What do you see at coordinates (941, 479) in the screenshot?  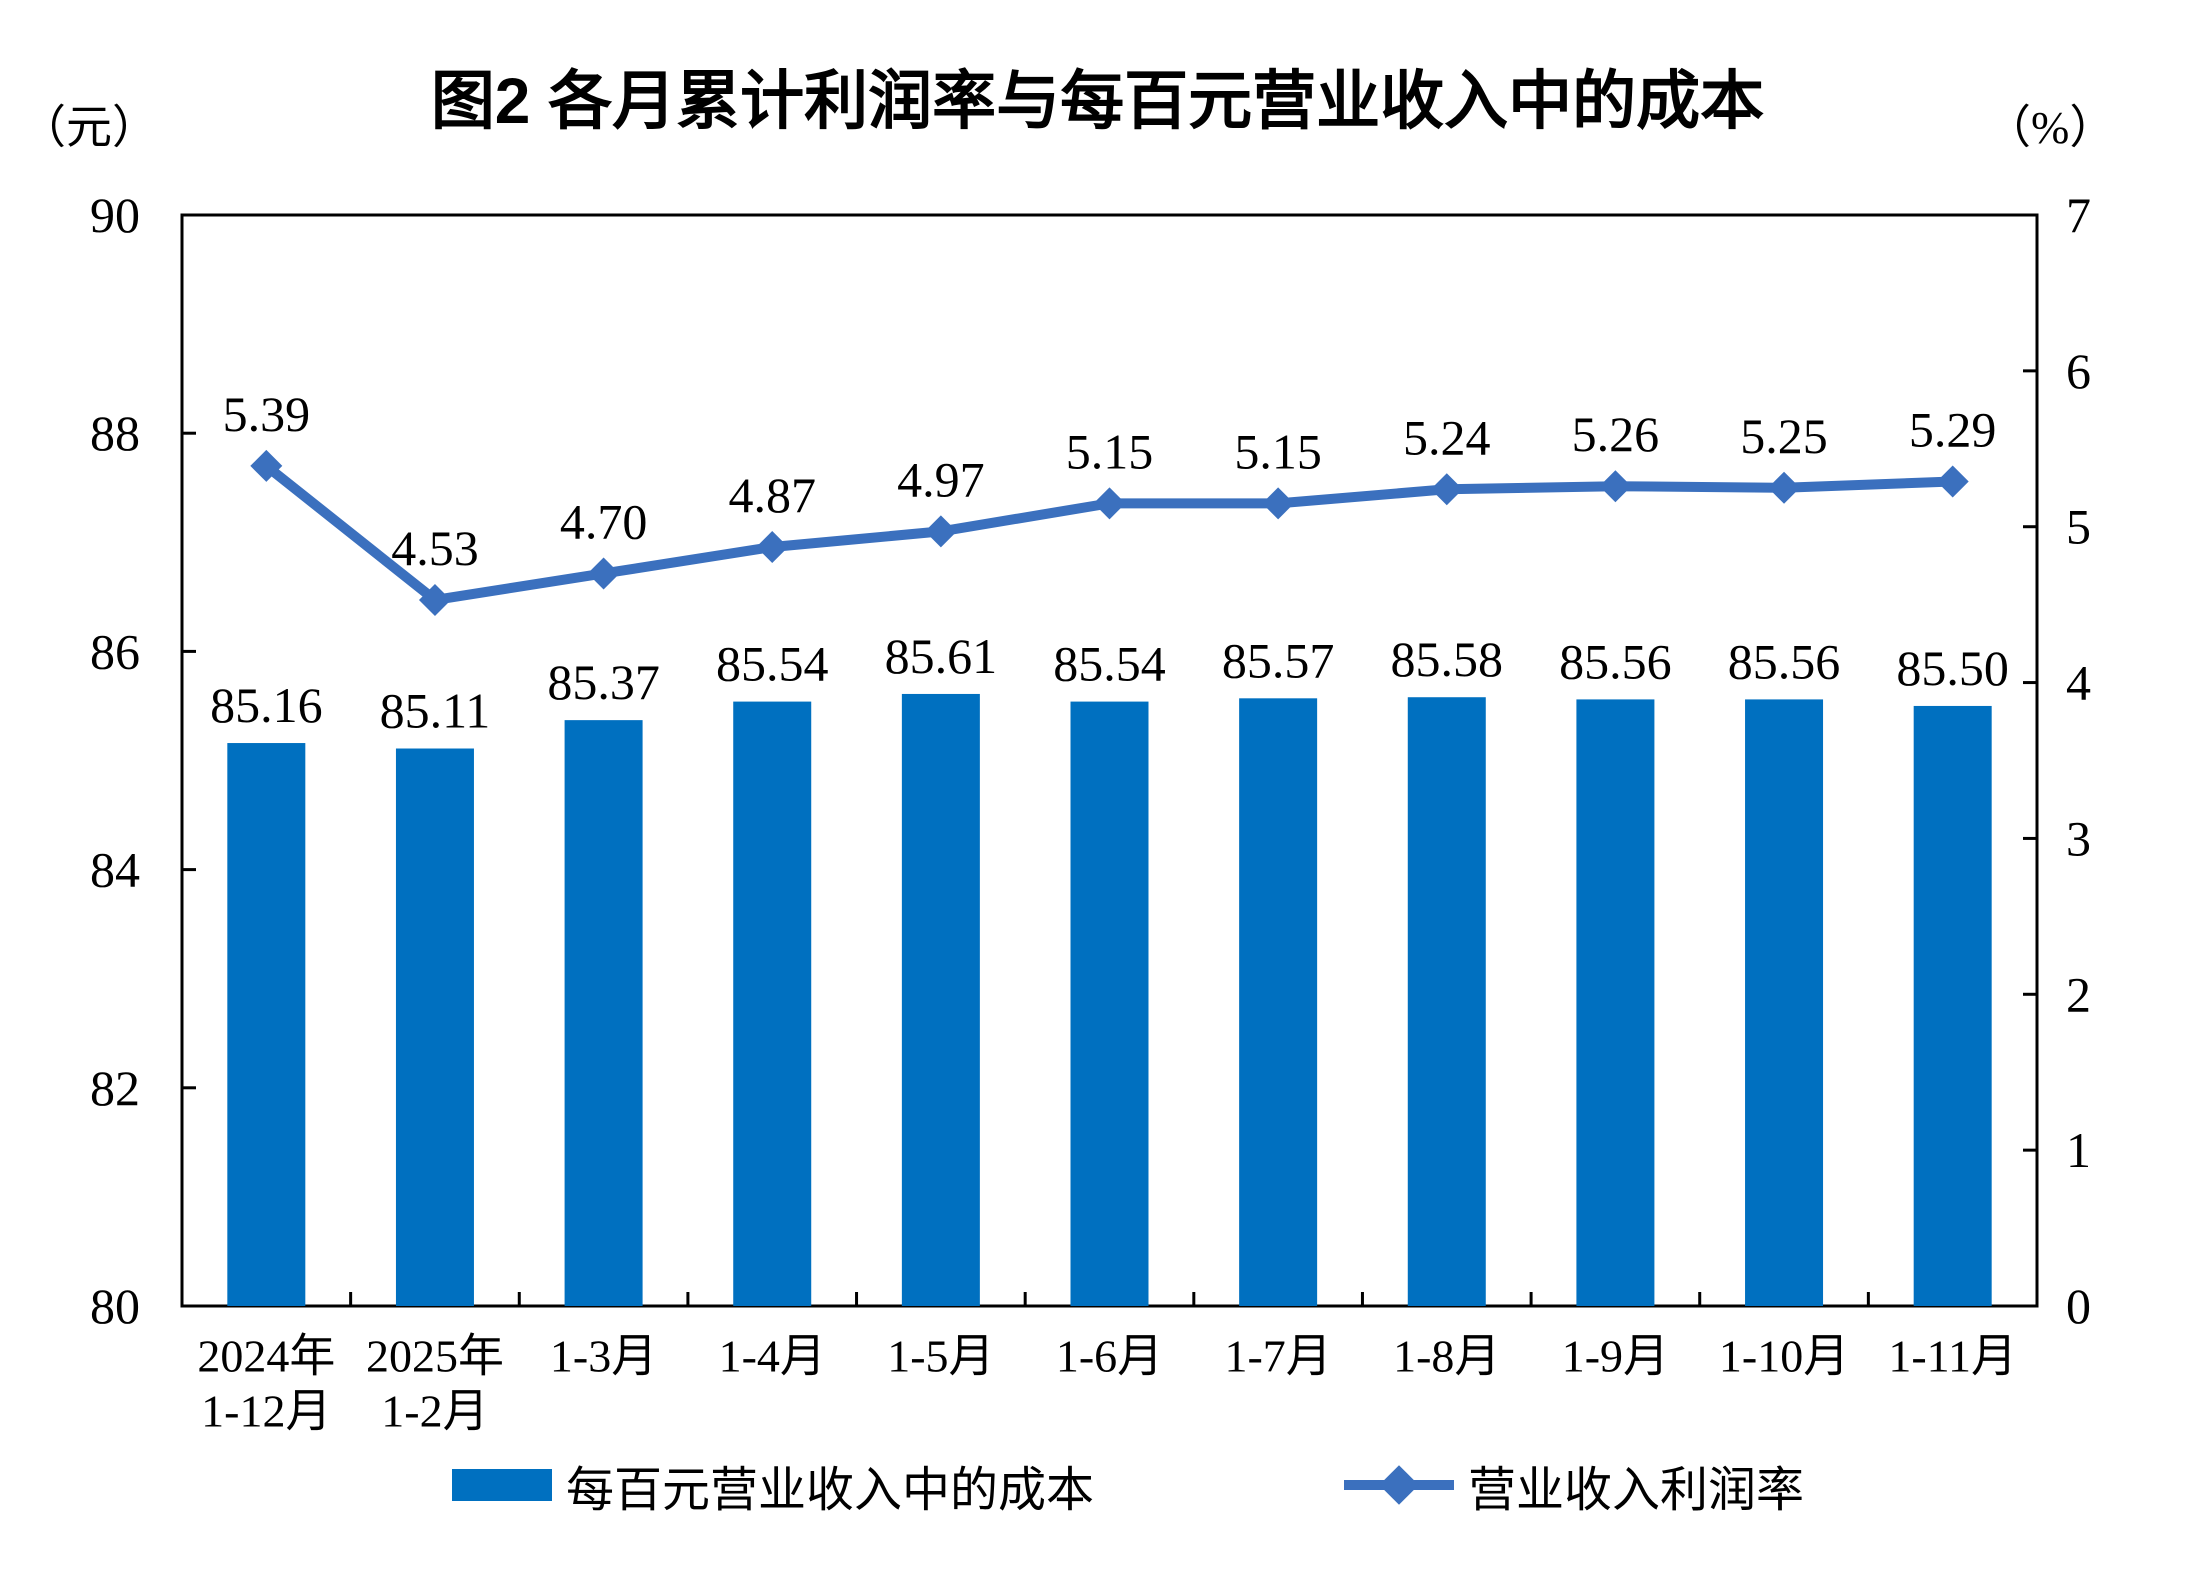 I see `line-value-label: 4.97` at bounding box center [941, 479].